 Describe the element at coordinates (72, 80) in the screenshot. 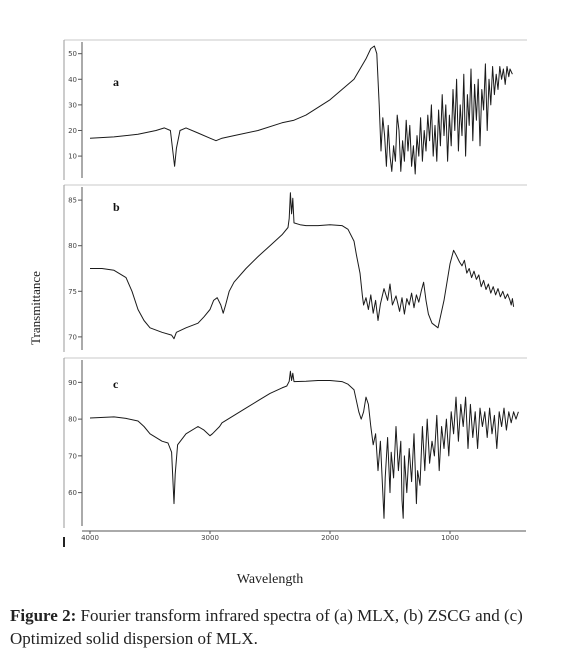

I see `y-tick-label: 40` at that location.